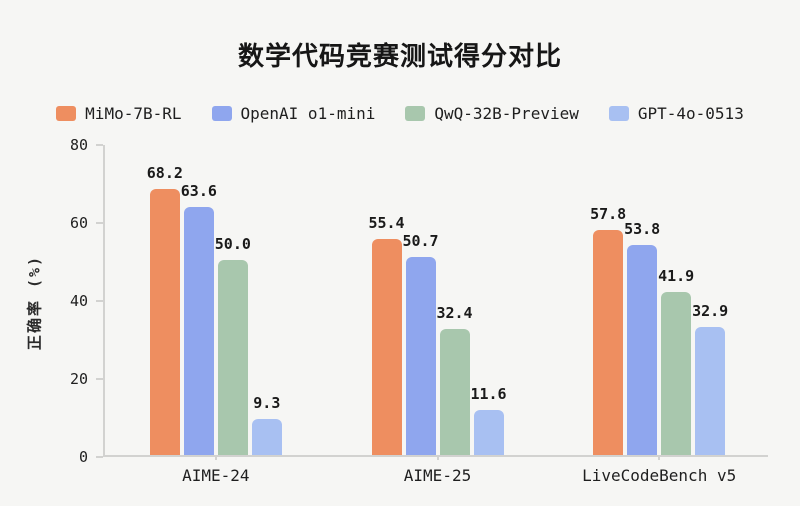  What do you see at coordinates (642, 337) in the screenshot?
I see `bar-OpenAI o1-mini-LiveCodeBench v5: 53.8` at bounding box center [642, 337].